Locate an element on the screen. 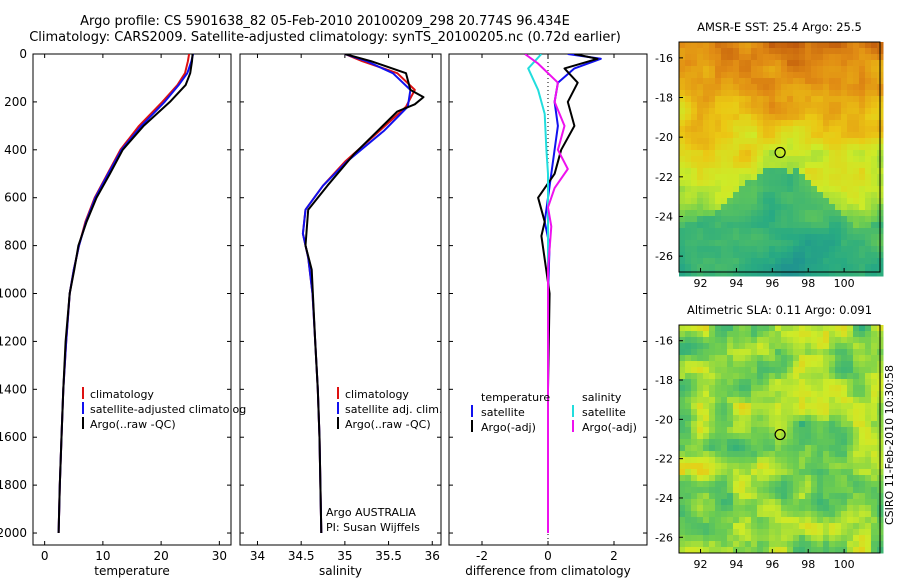  x-tick-label: 10 is located at coordinates (102, 556).